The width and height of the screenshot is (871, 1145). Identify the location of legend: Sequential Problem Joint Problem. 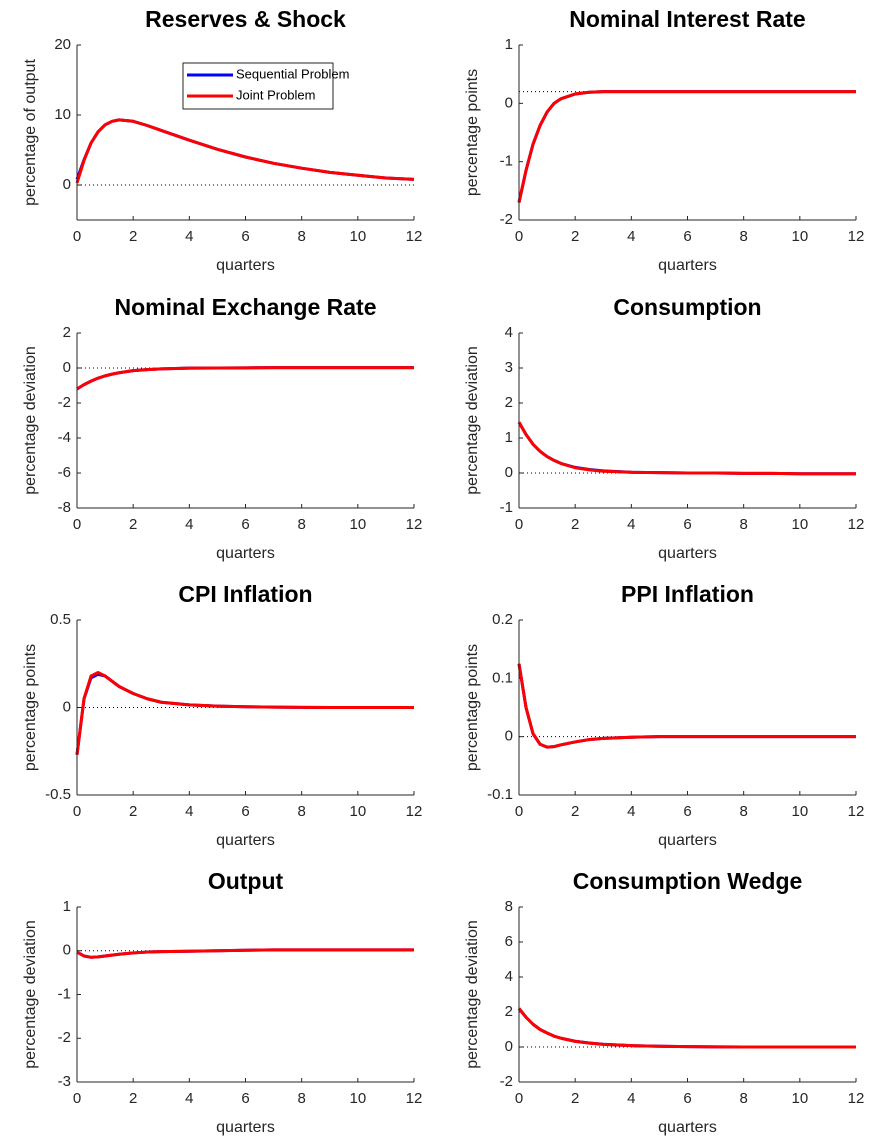
(265, 86).